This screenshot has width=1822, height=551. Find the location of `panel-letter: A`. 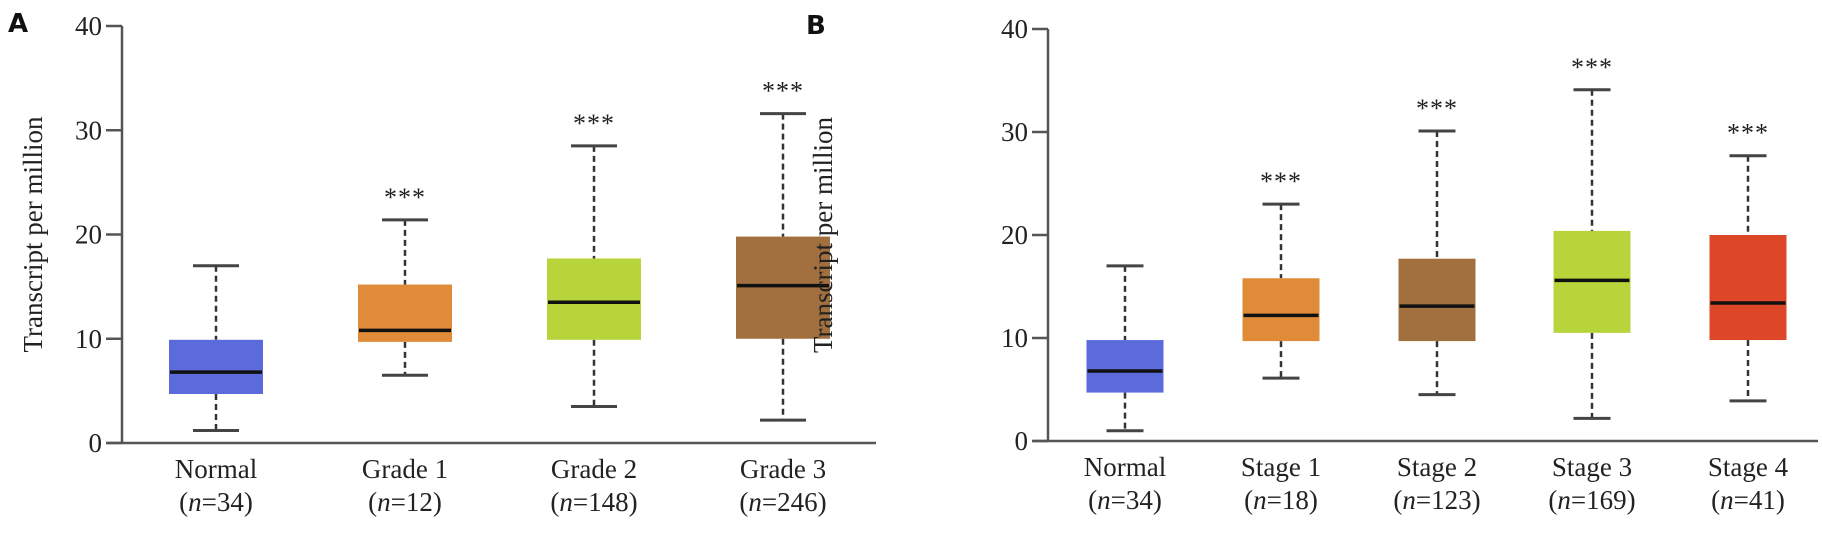

panel-letter: A is located at coordinates (18, 24).